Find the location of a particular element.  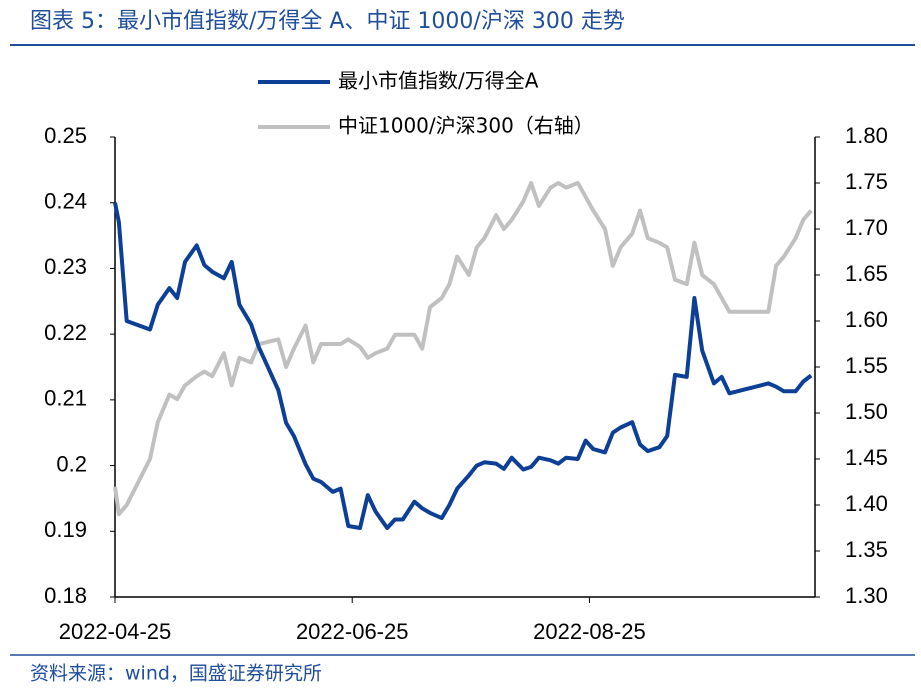

y-tick-label: 0.22 is located at coordinates (65, 332).